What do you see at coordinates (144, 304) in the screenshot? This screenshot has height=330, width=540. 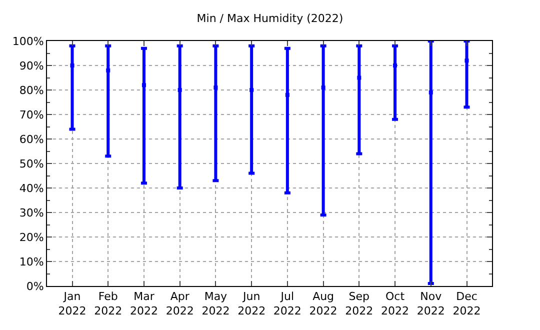 I see `x-tick-label: Mar 2022` at bounding box center [144, 304].